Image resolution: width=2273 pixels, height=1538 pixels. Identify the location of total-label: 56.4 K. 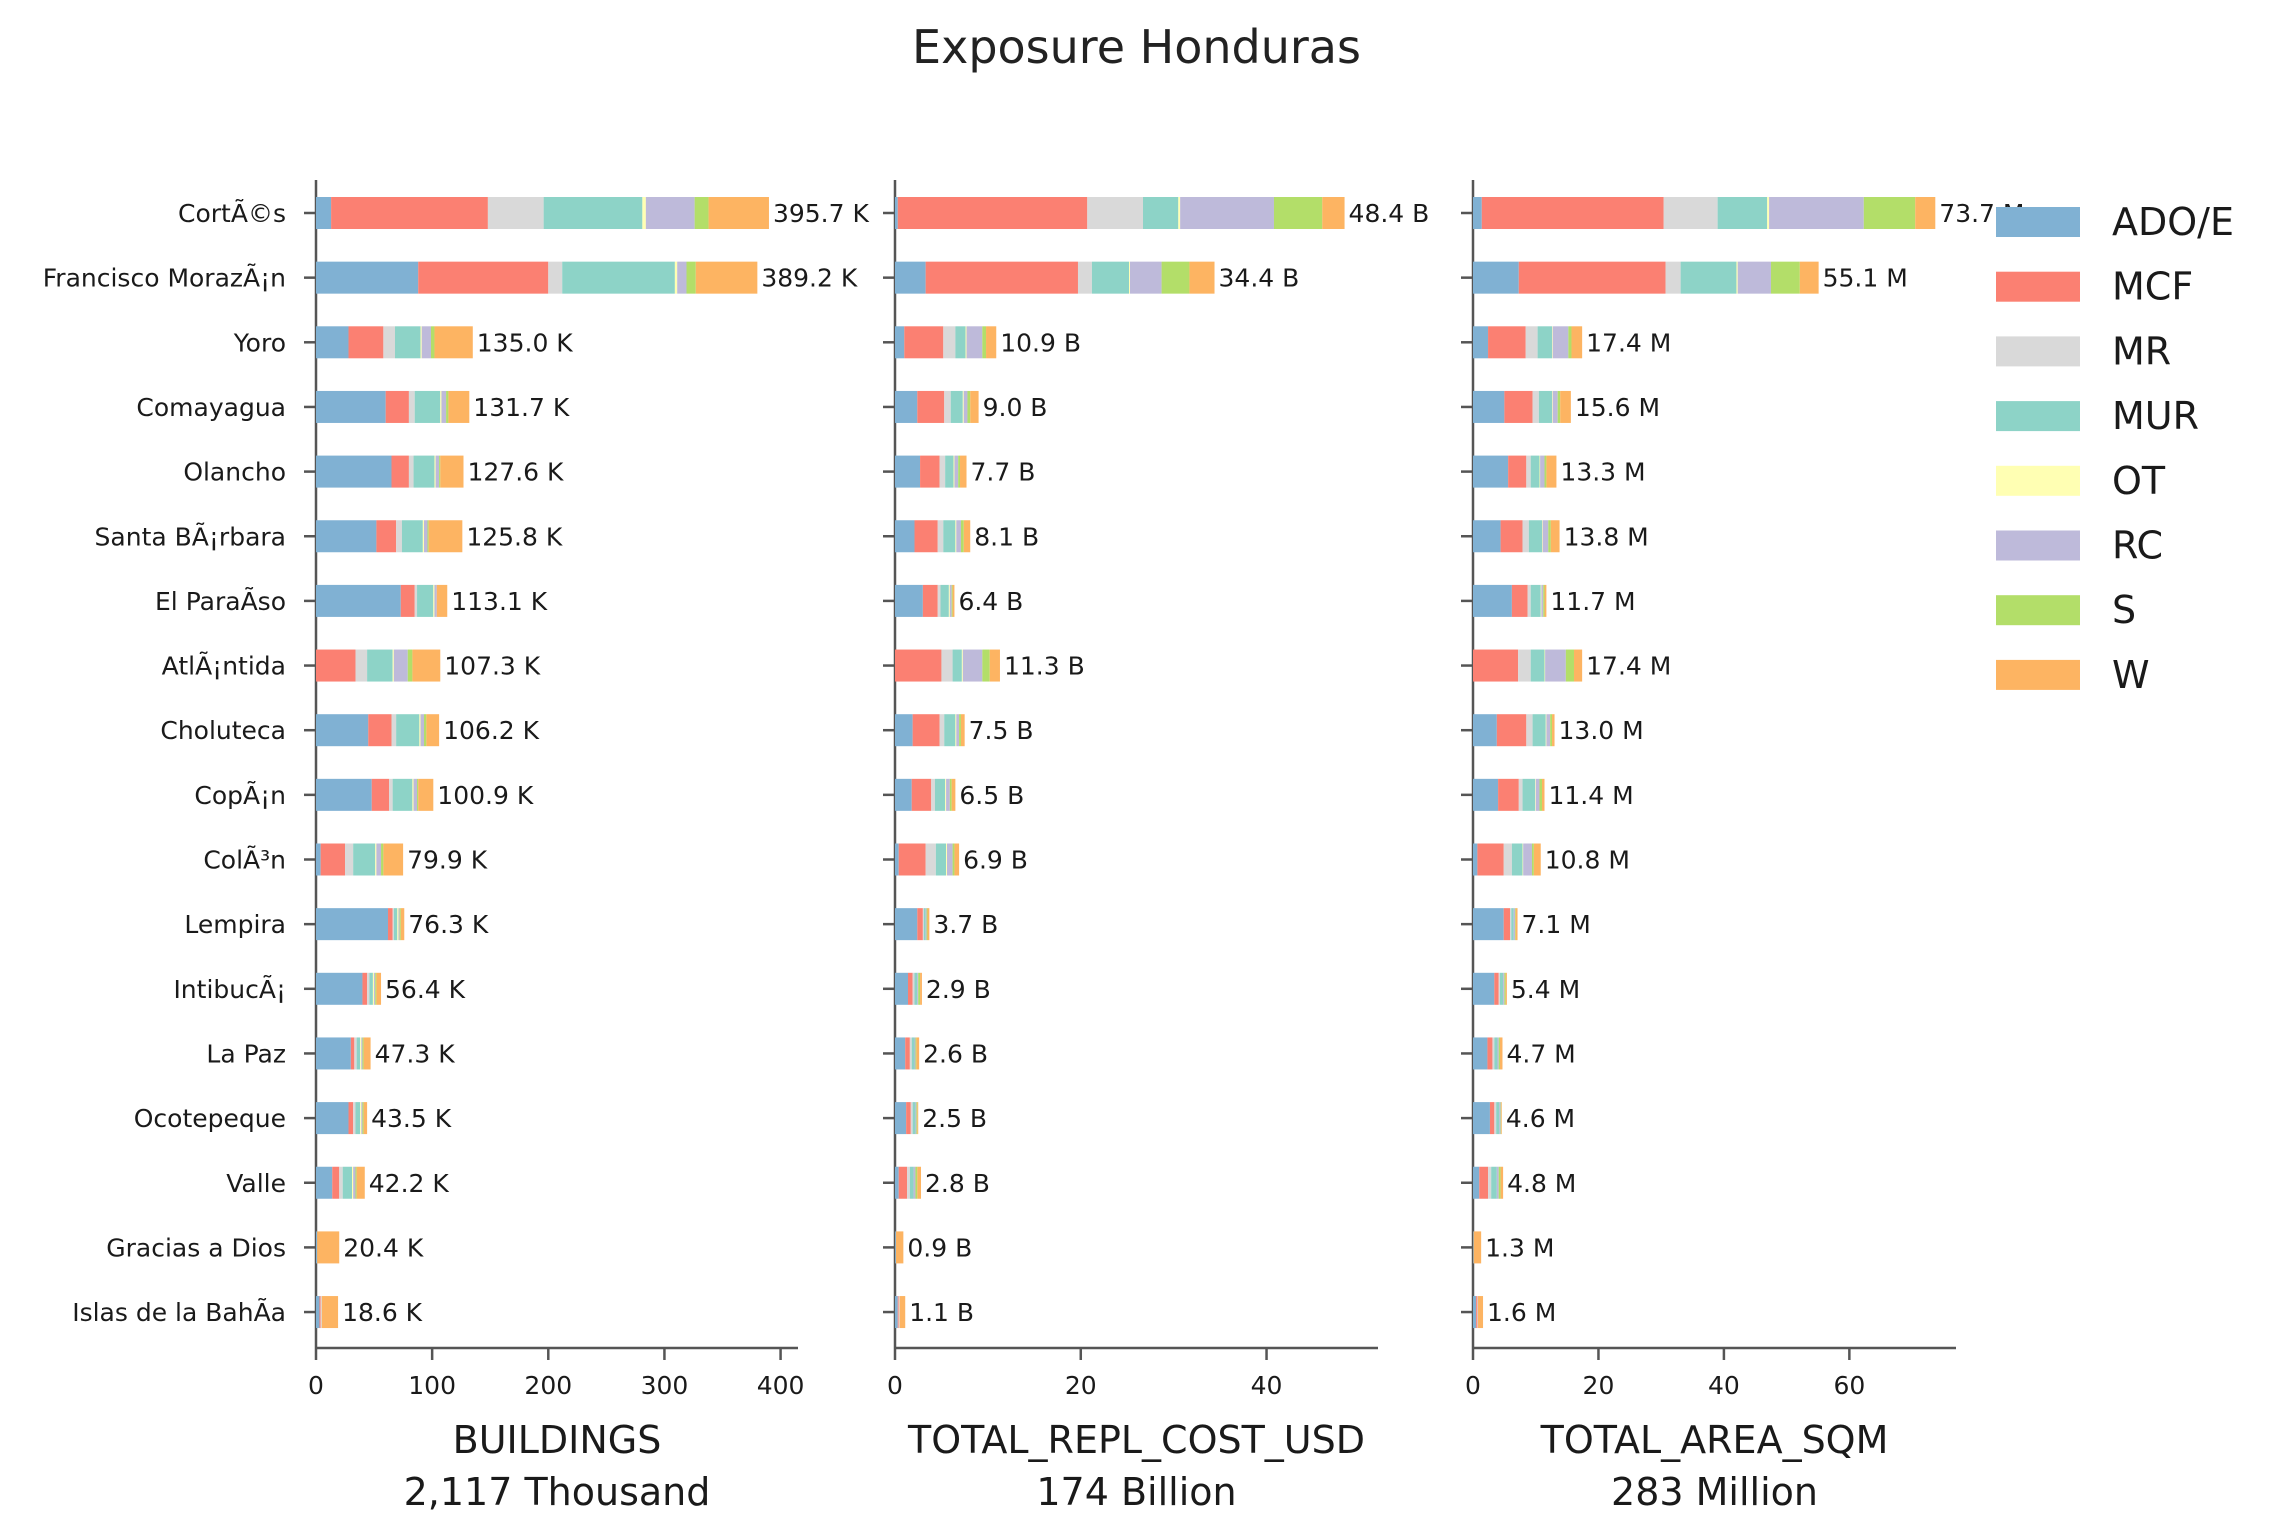
(425, 989).